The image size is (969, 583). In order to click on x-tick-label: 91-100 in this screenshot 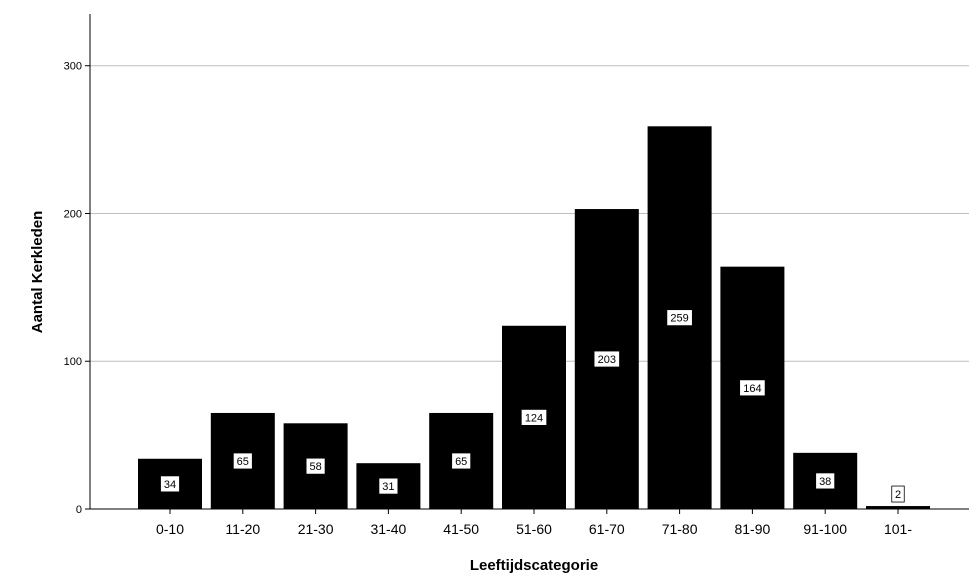, I will do `click(825, 529)`.